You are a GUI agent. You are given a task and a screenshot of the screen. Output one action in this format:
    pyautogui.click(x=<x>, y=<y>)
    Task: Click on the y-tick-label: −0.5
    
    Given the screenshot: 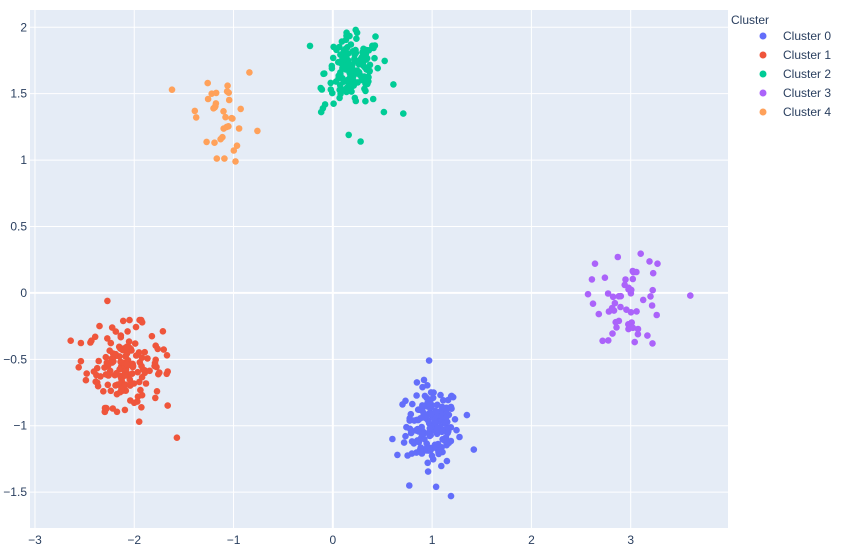 What is the action you would take?
    pyautogui.click(x=15, y=359)
    